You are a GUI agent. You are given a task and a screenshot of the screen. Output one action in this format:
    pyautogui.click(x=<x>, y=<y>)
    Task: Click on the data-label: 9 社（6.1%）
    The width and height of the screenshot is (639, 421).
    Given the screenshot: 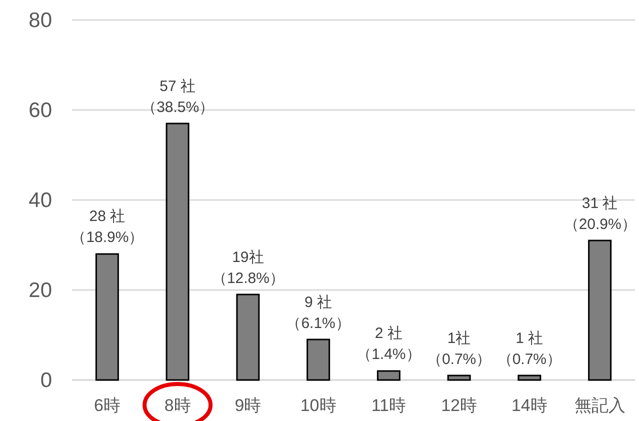 What is the action you would take?
    pyautogui.click(x=318, y=313)
    